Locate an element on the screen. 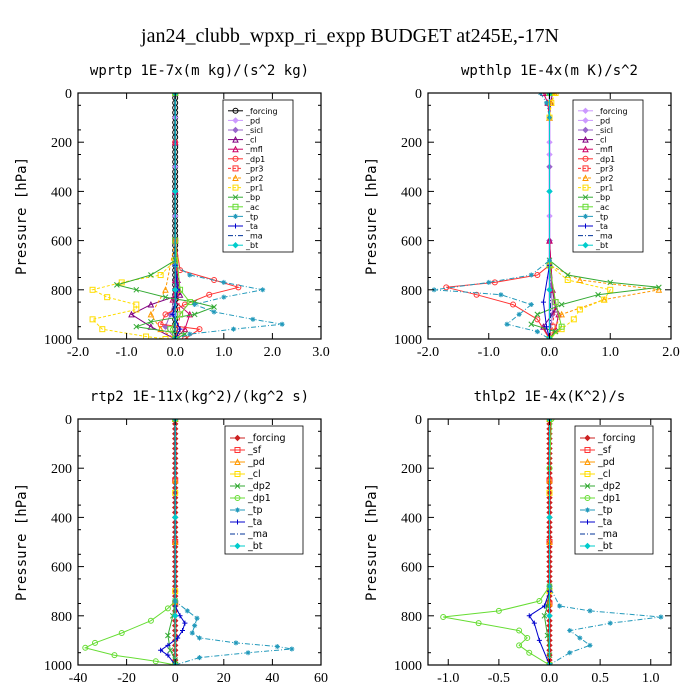  series-line-ta is located at coordinates (172, 542).